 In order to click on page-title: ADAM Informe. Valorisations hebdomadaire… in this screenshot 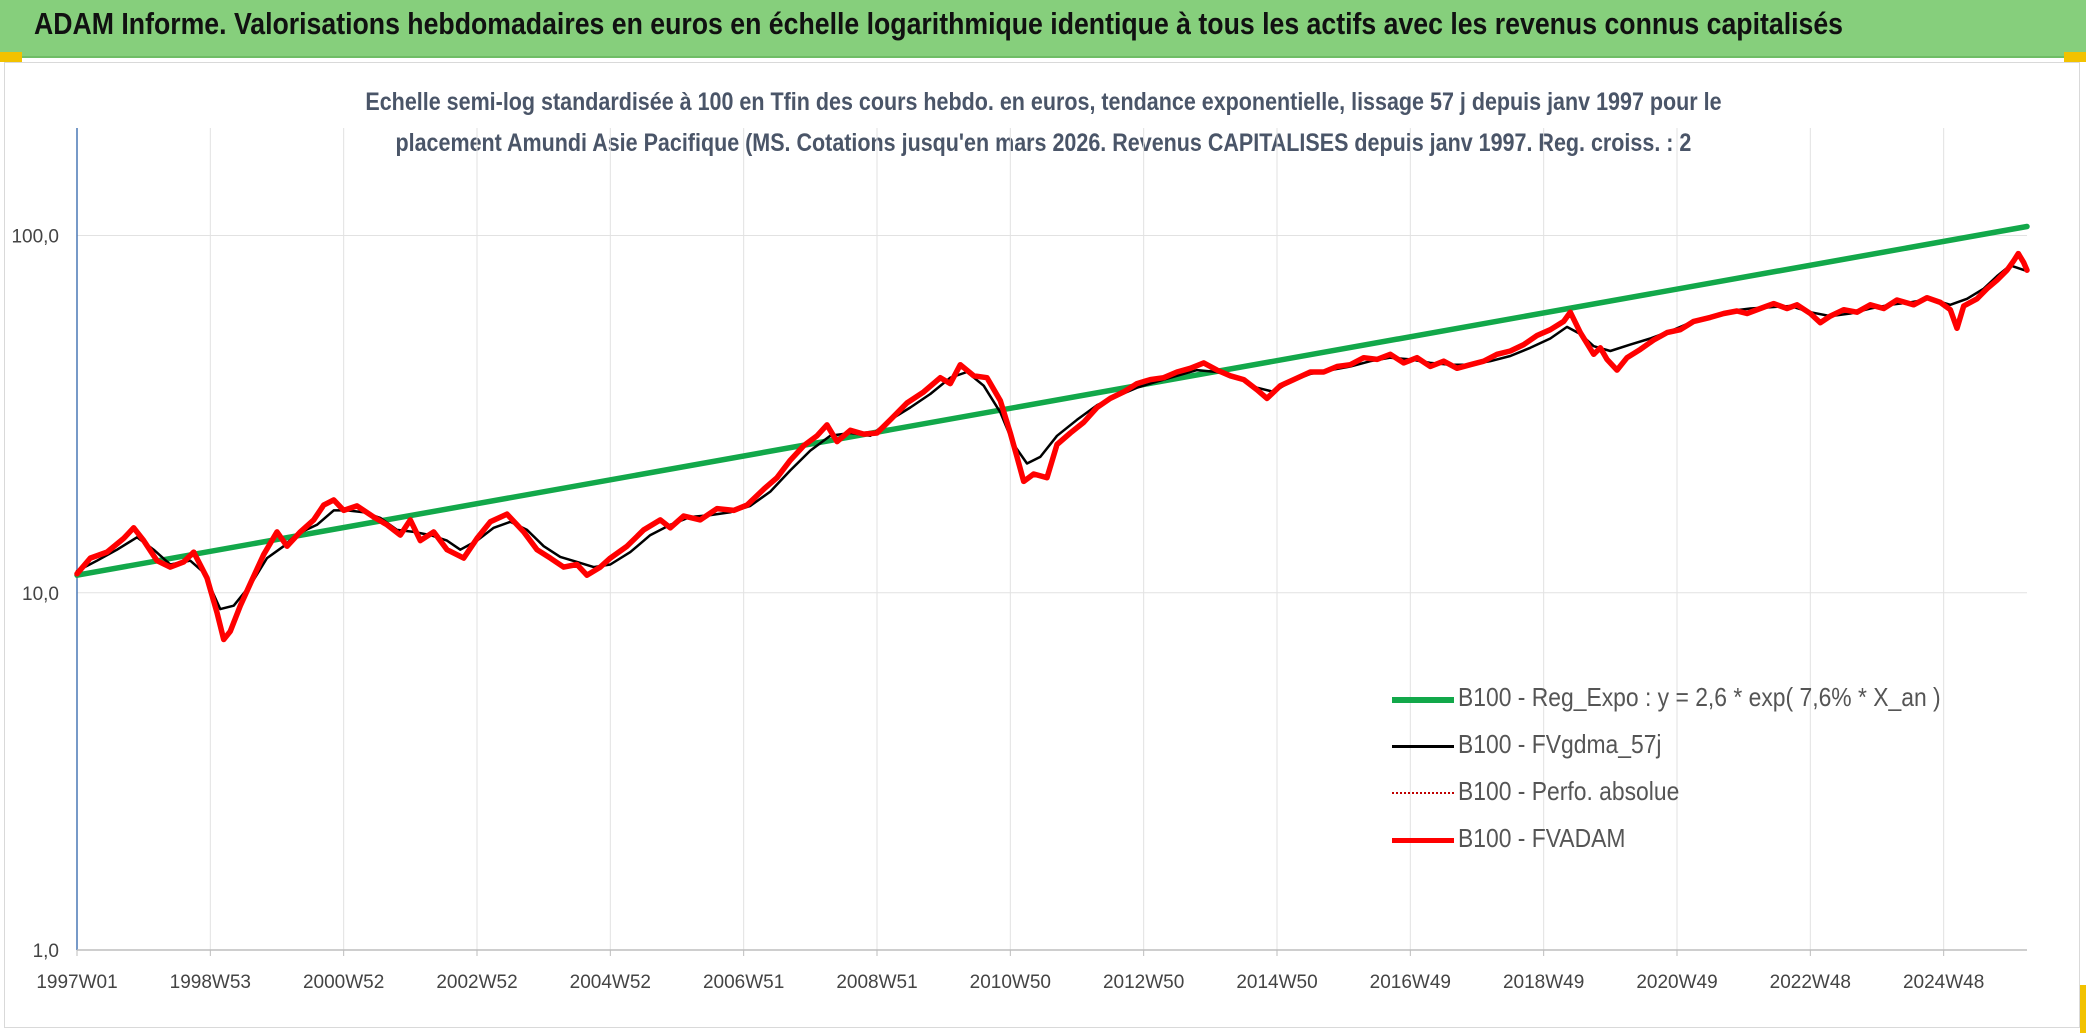, I will do `click(939, 23)`.